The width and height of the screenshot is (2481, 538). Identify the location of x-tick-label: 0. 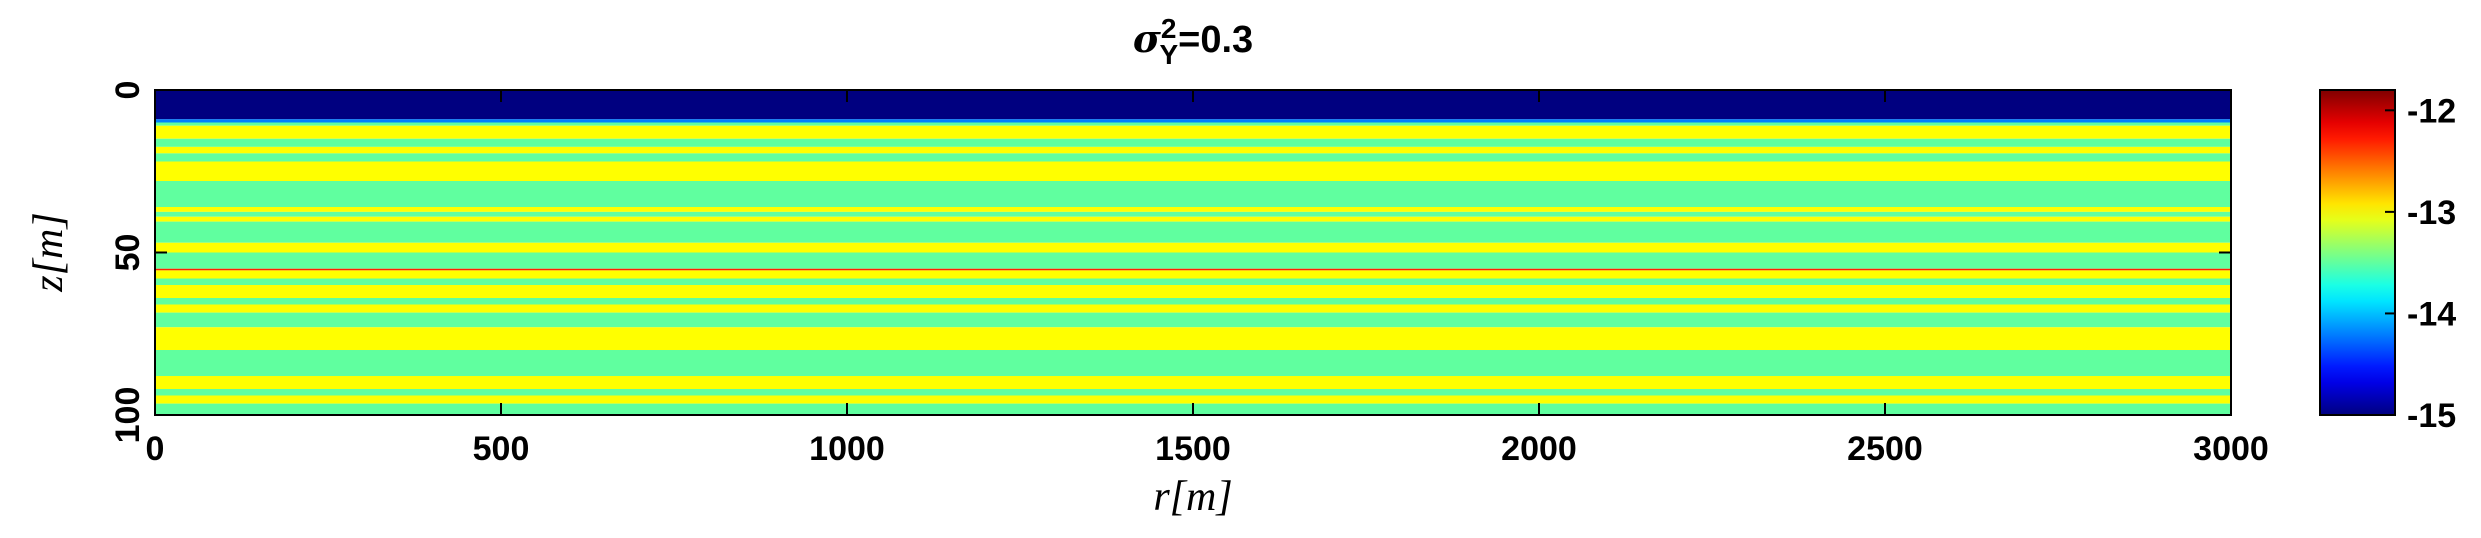
(155, 449).